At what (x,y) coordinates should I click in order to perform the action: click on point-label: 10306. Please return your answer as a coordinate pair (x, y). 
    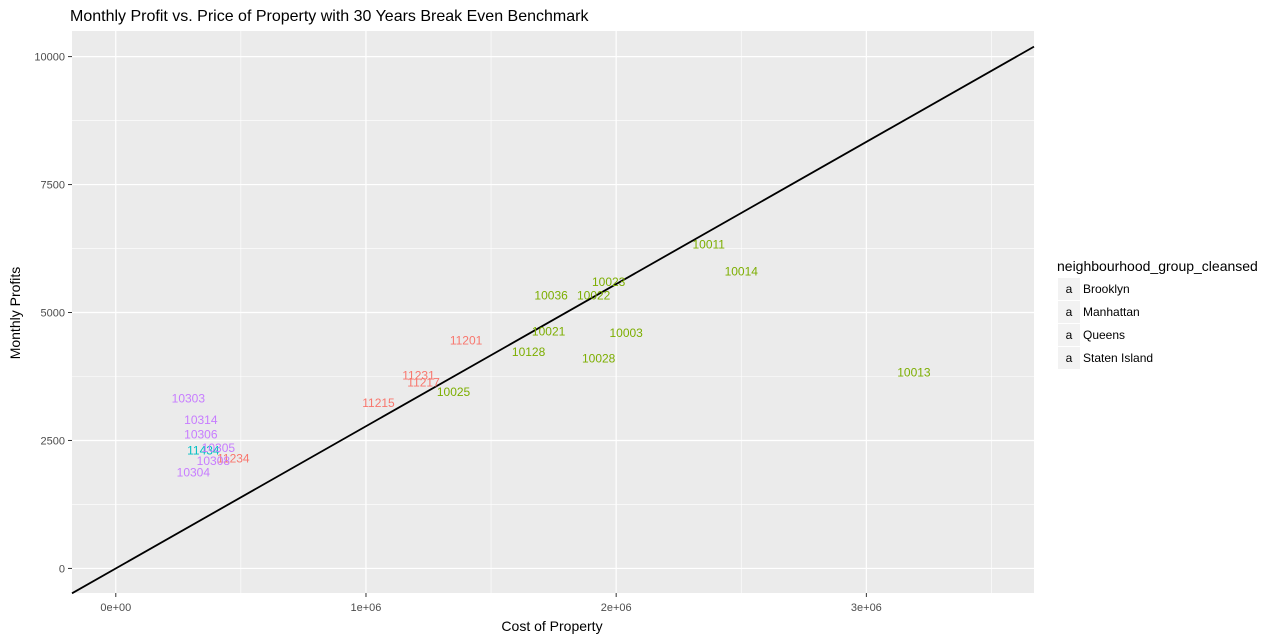
    Looking at the image, I should click on (201, 434).